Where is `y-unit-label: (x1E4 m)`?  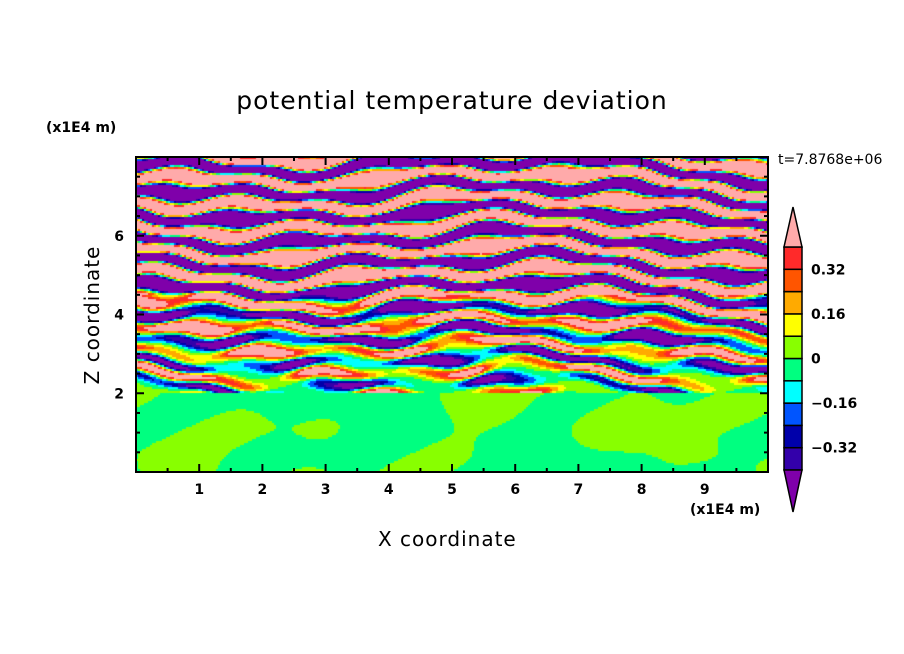
y-unit-label: (x1E4 m) is located at coordinates (81, 128).